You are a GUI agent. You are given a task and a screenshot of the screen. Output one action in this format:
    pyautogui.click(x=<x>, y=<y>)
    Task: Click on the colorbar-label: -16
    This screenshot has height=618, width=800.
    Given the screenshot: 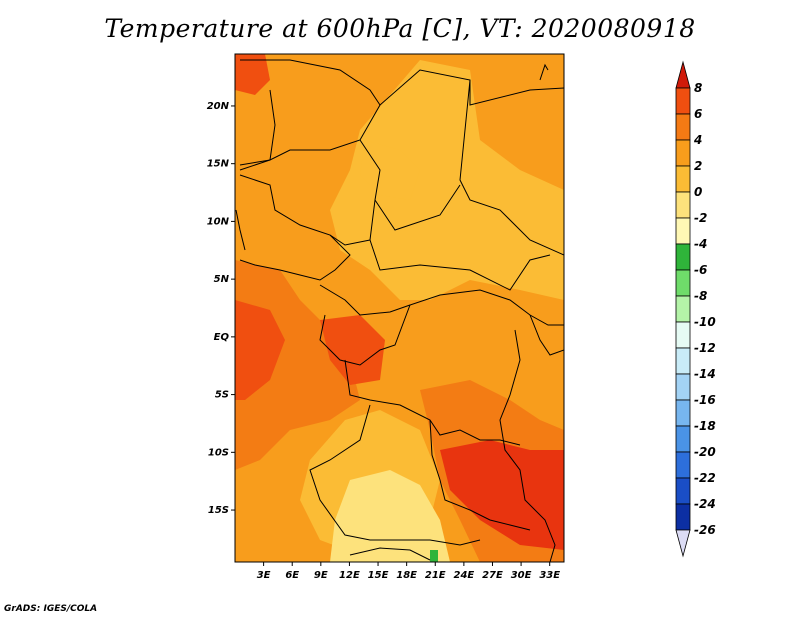 What is the action you would take?
    pyautogui.click(x=705, y=400)
    